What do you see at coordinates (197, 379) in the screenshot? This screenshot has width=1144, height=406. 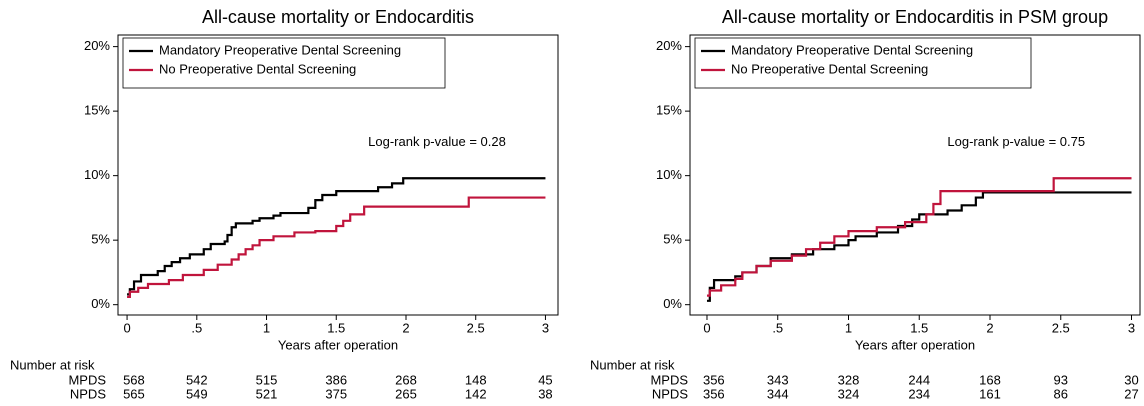 I see `risk-count: 542` at bounding box center [197, 379].